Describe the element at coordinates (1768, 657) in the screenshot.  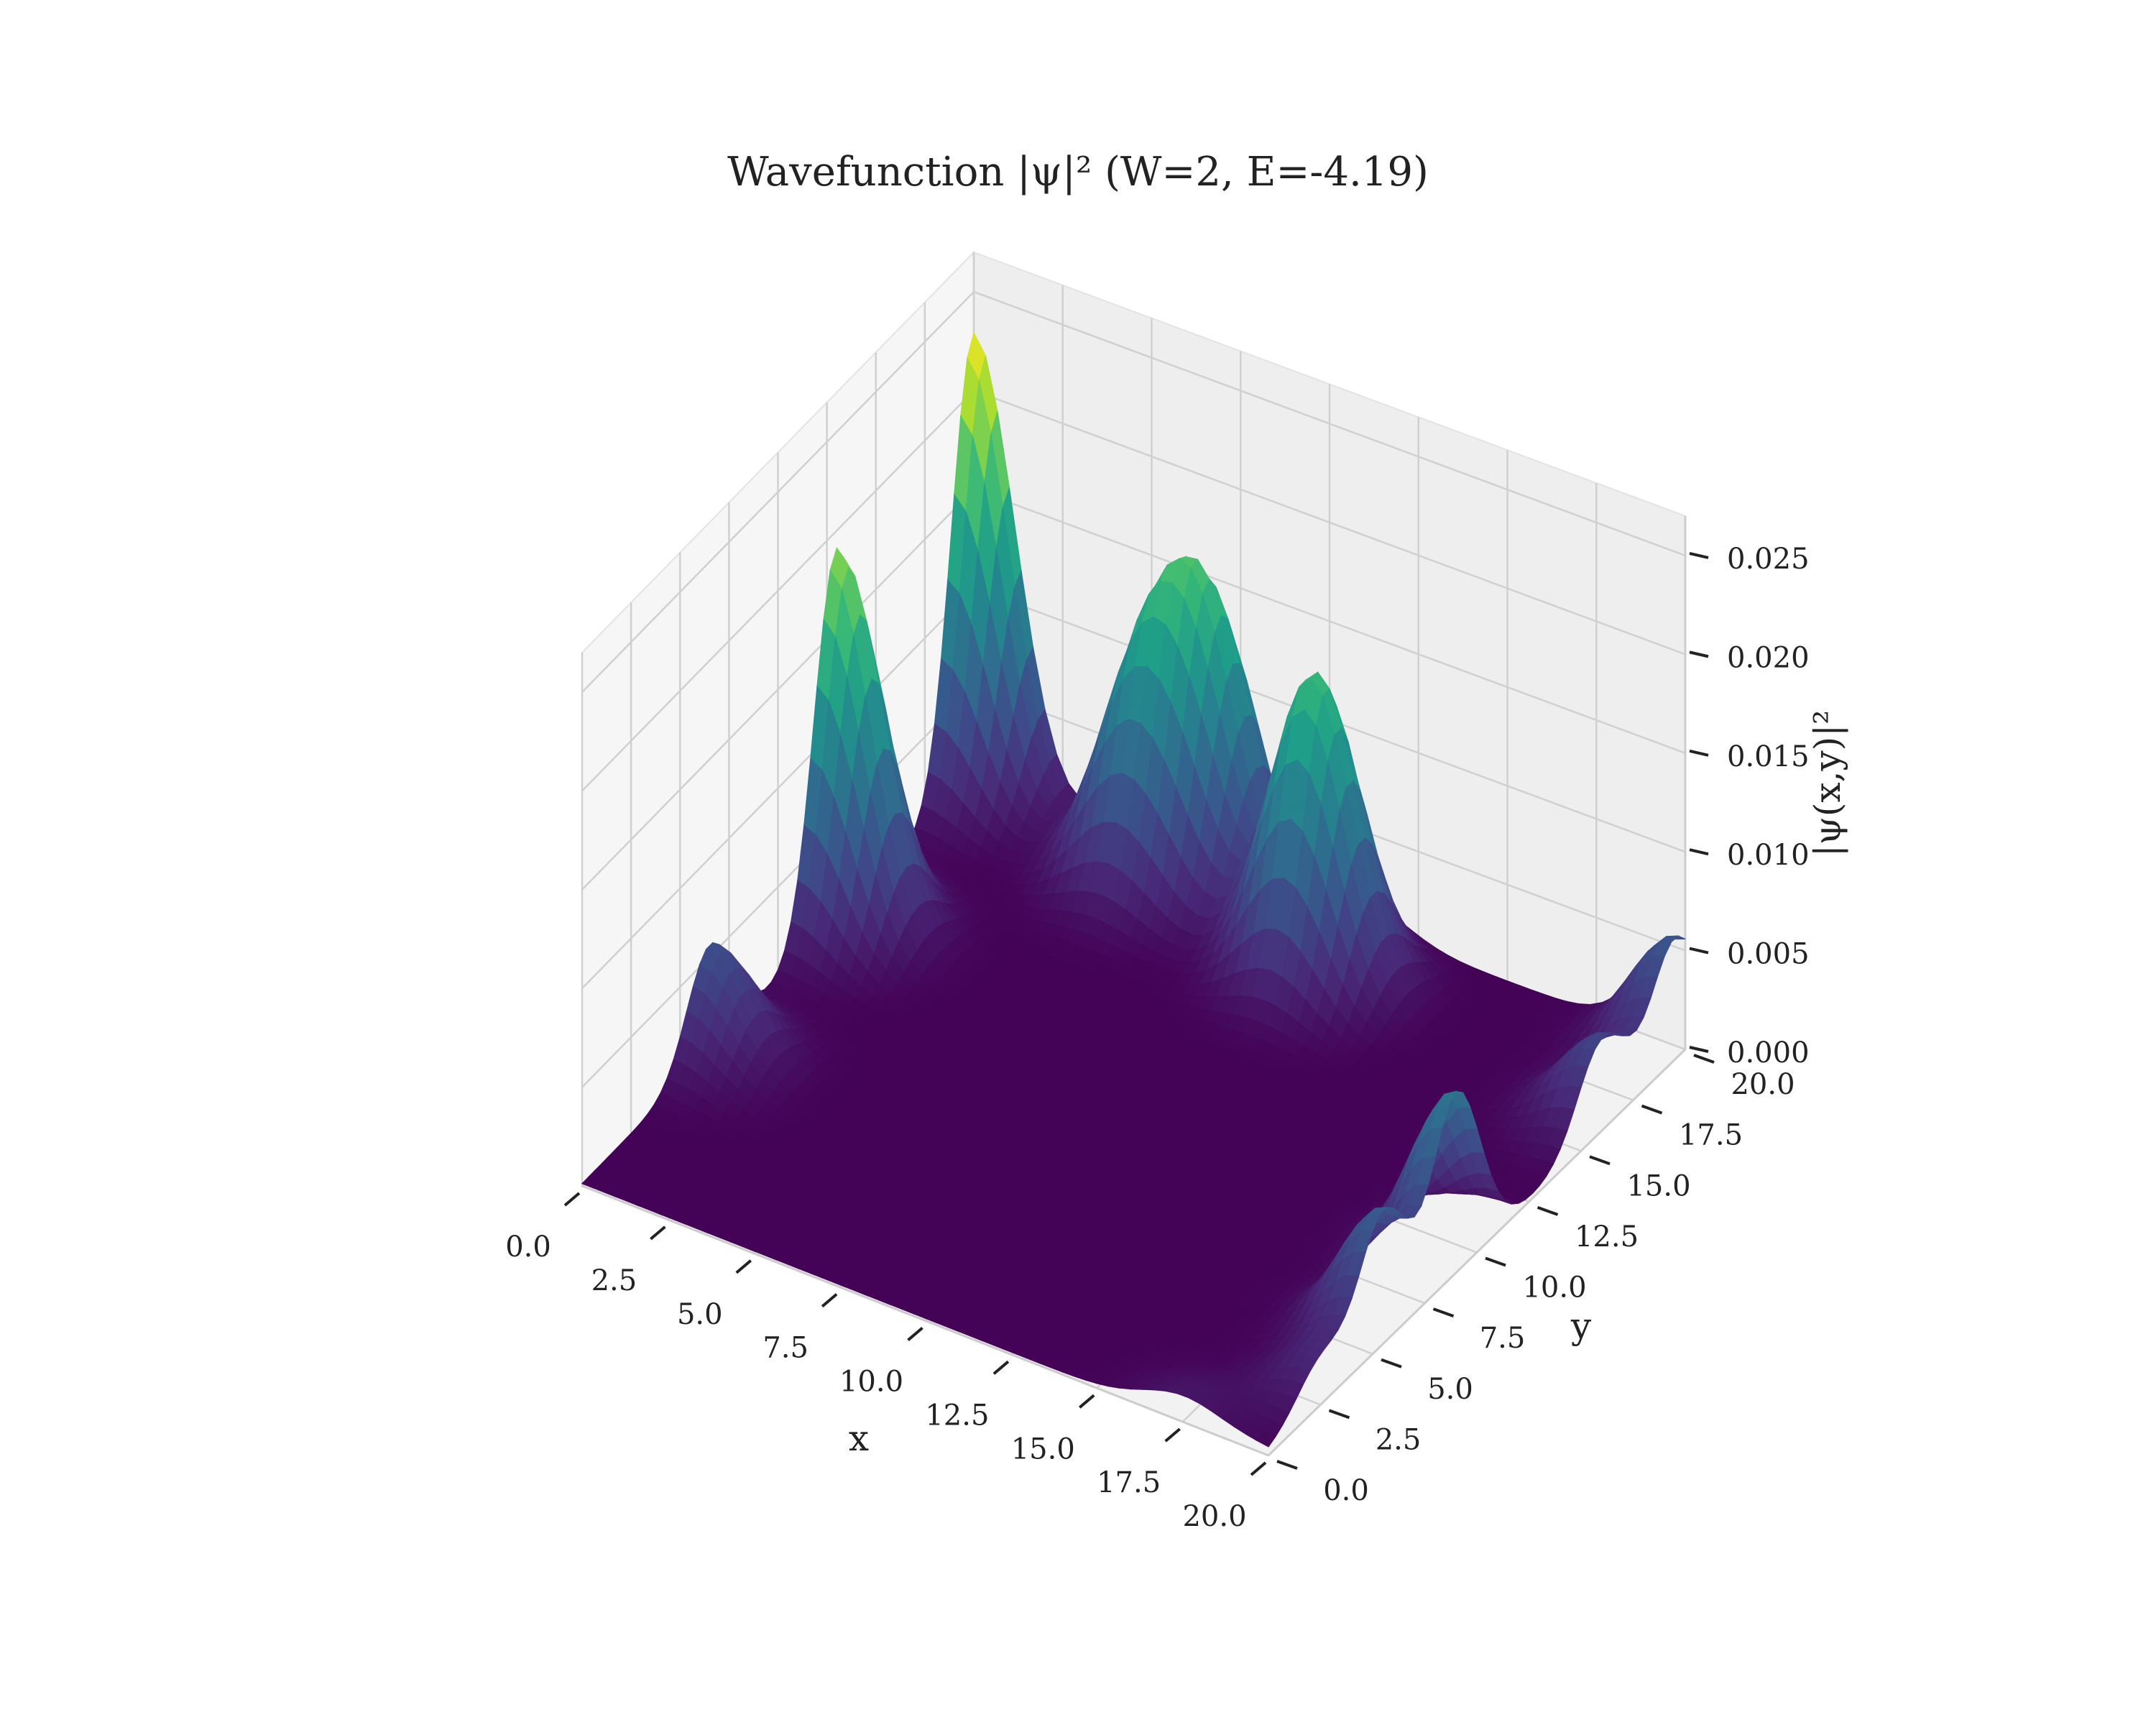
I see `z-tick-label: 0.020` at that location.